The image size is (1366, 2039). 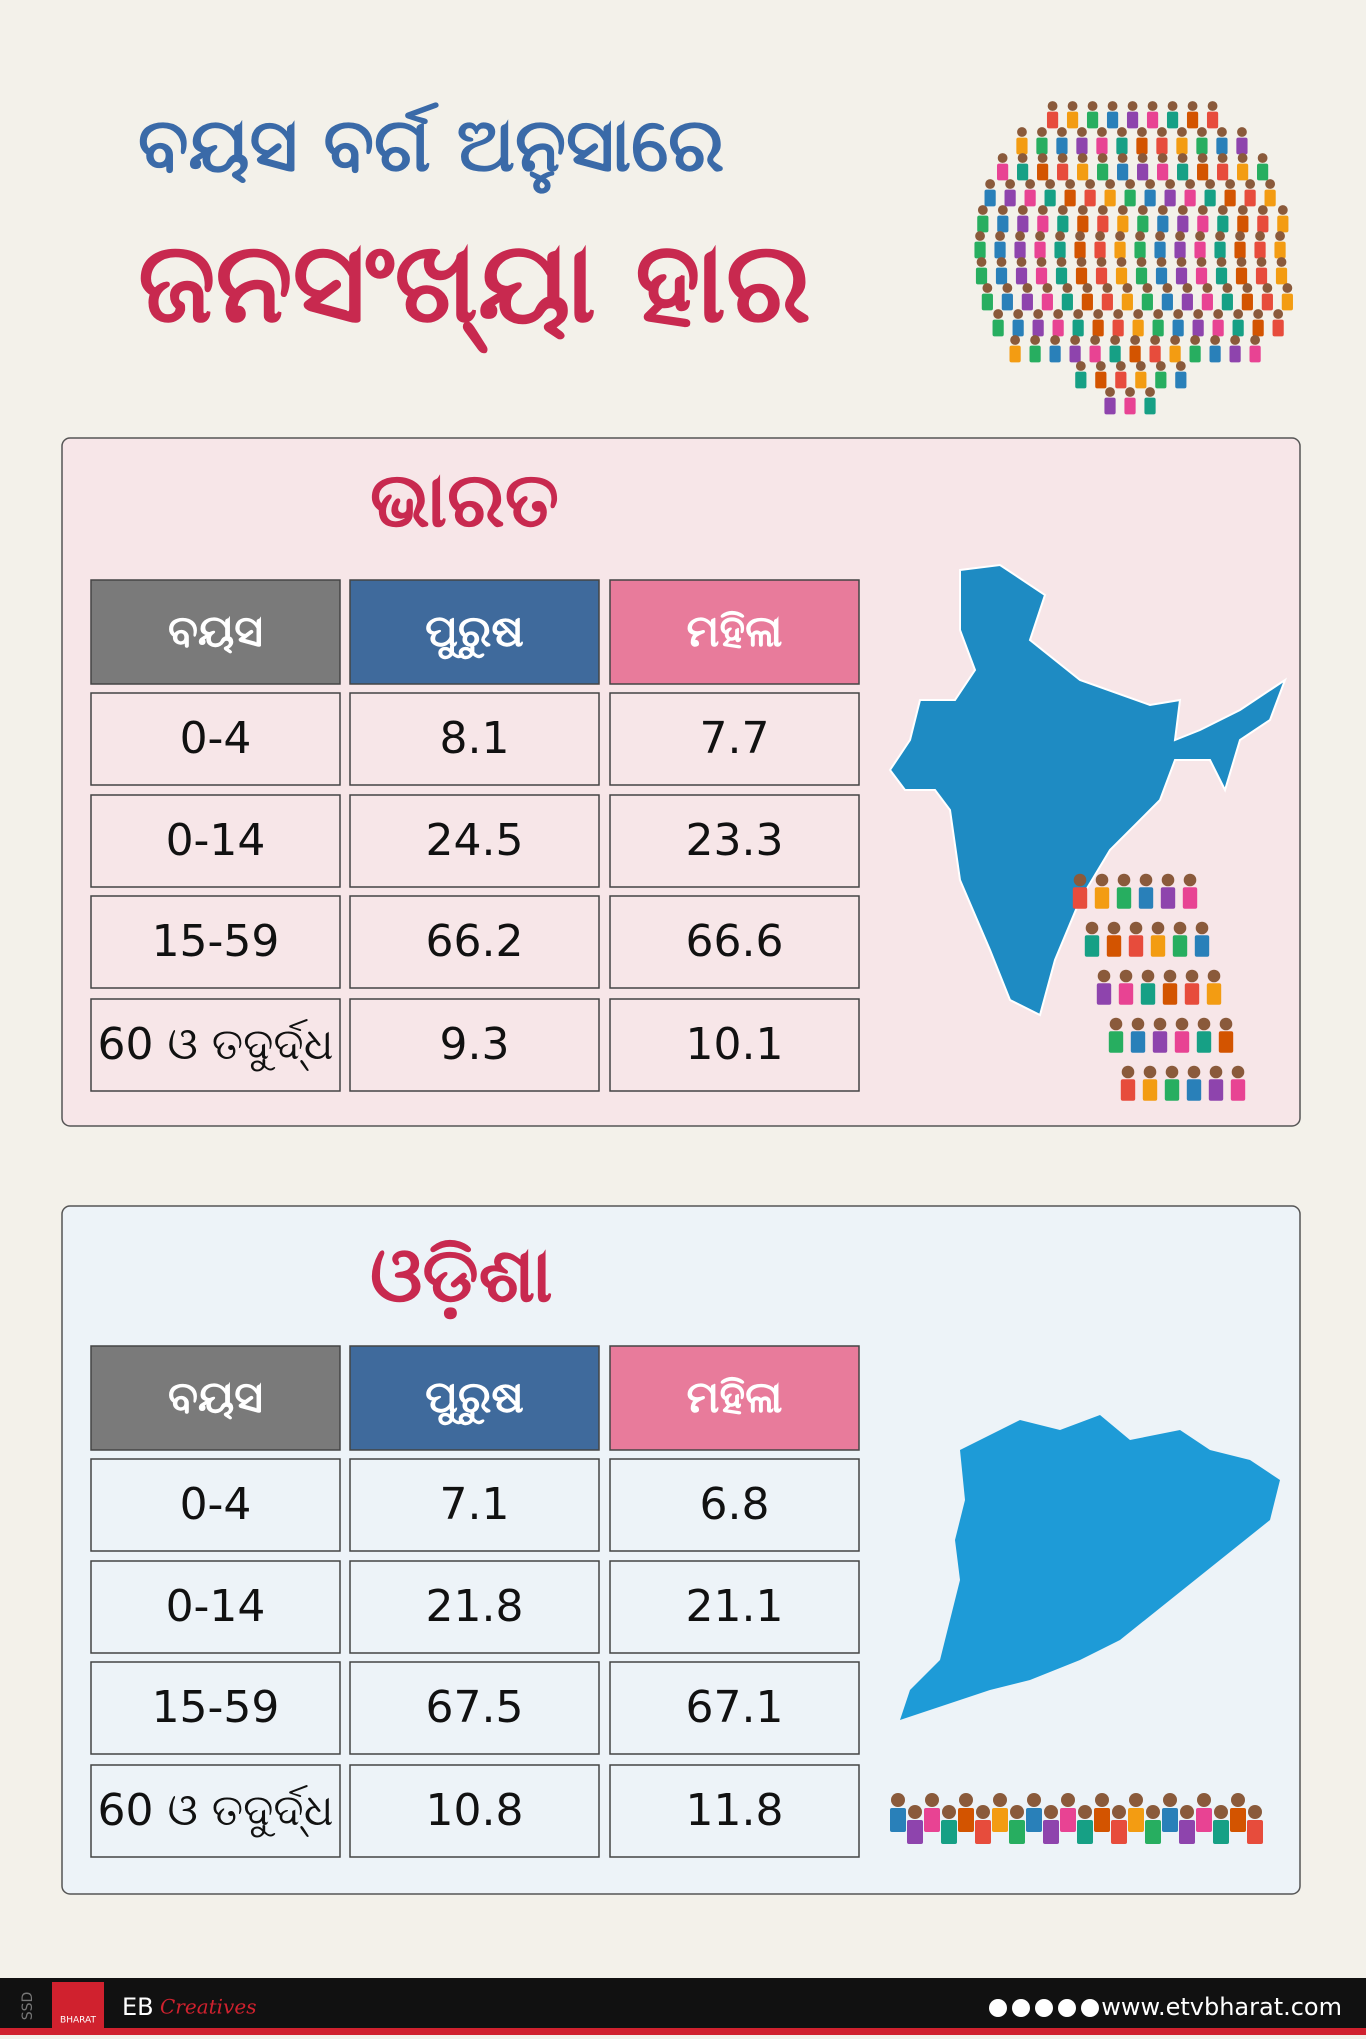 What do you see at coordinates (1159, 987) in the screenshot?
I see `people-queue` at bounding box center [1159, 987].